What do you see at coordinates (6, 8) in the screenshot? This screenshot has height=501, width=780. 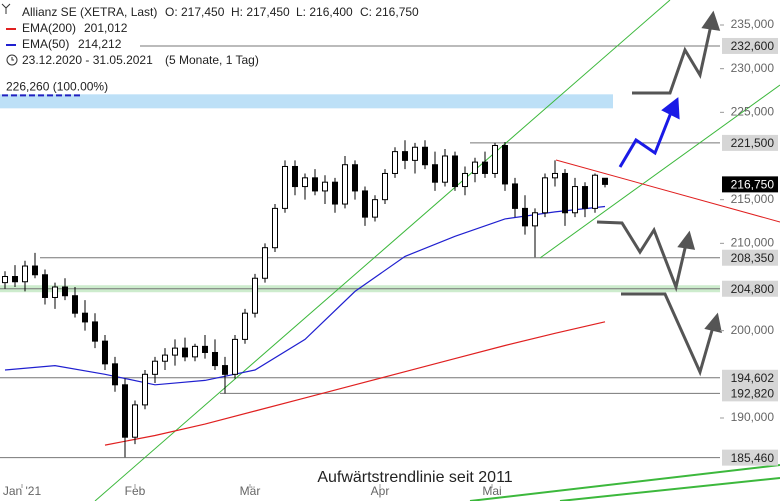 I see `icon` at bounding box center [6, 8].